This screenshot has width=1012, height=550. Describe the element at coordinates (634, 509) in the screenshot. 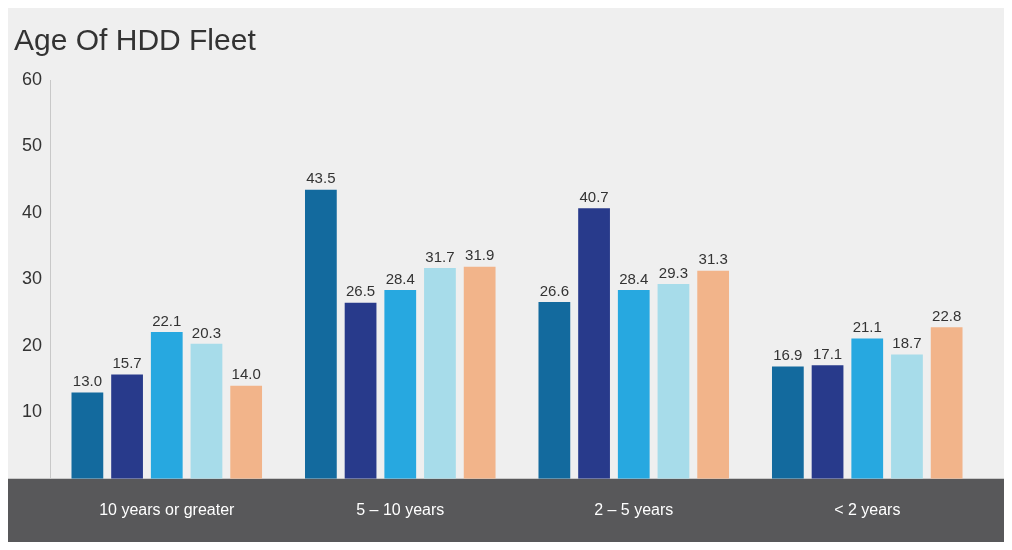

I see `x-tick-label: 2 – 5 years` at that location.